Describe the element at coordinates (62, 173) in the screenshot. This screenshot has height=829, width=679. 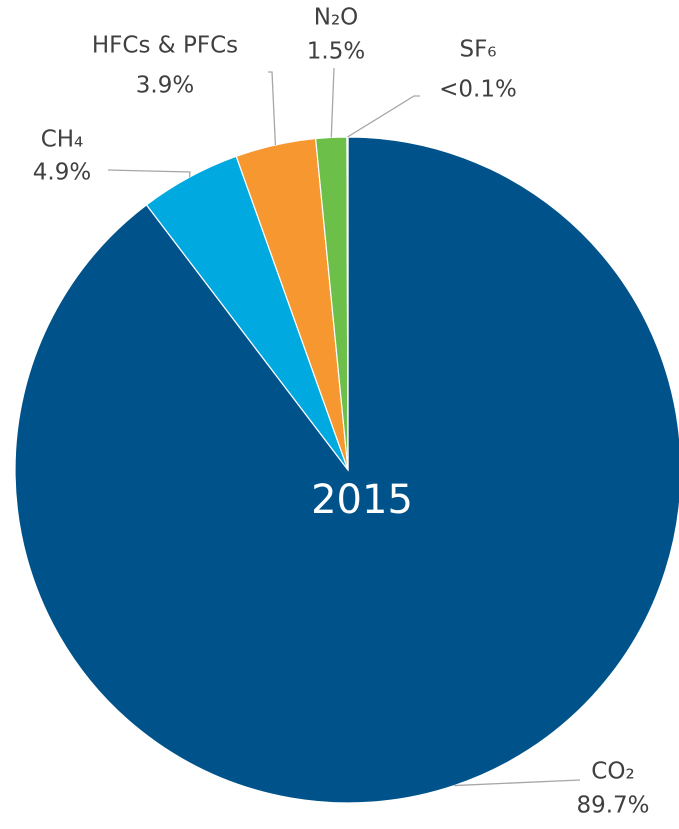
I see `value-label: 4.9%` at that location.